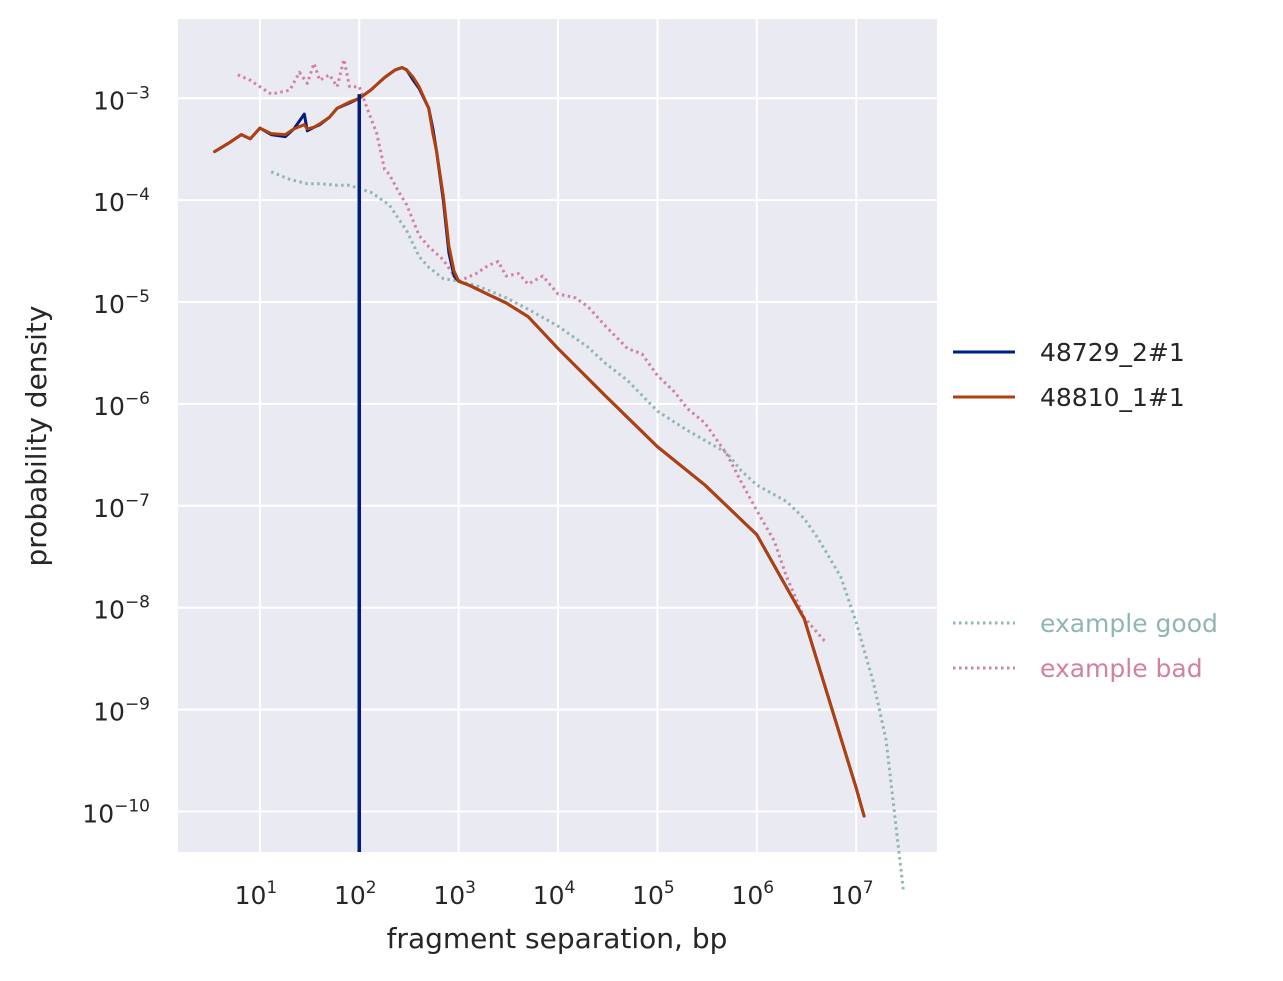 This screenshot has width=1283, height=981. Describe the element at coordinates (121, 303) in the screenshot. I see `y-tick-label: 10⁻⁵` at that location.